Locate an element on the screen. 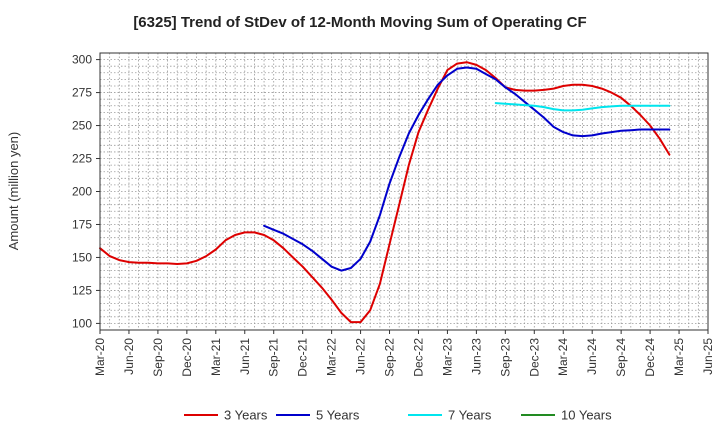  legend-label: 5 Years is located at coordinates (338, 415).